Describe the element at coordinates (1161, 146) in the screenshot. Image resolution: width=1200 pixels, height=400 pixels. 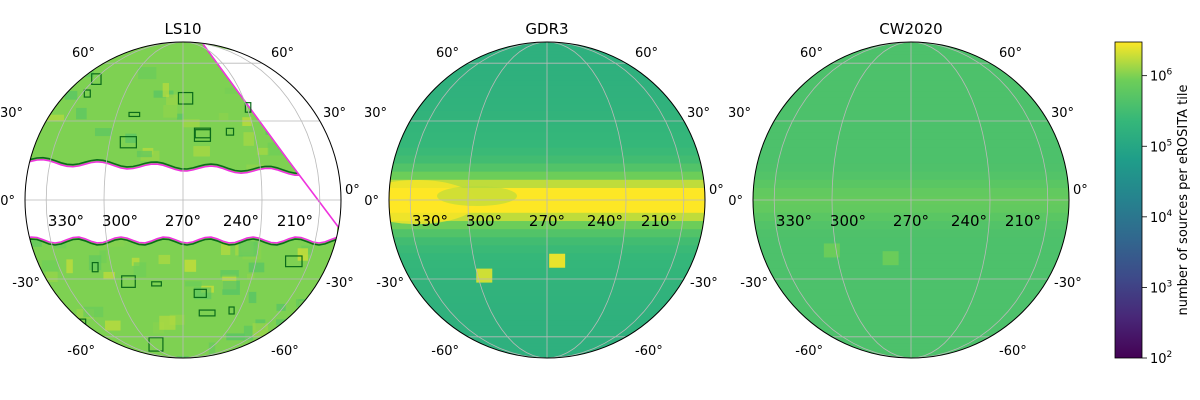
I see `colorbar-tick-label: 105` at that location.